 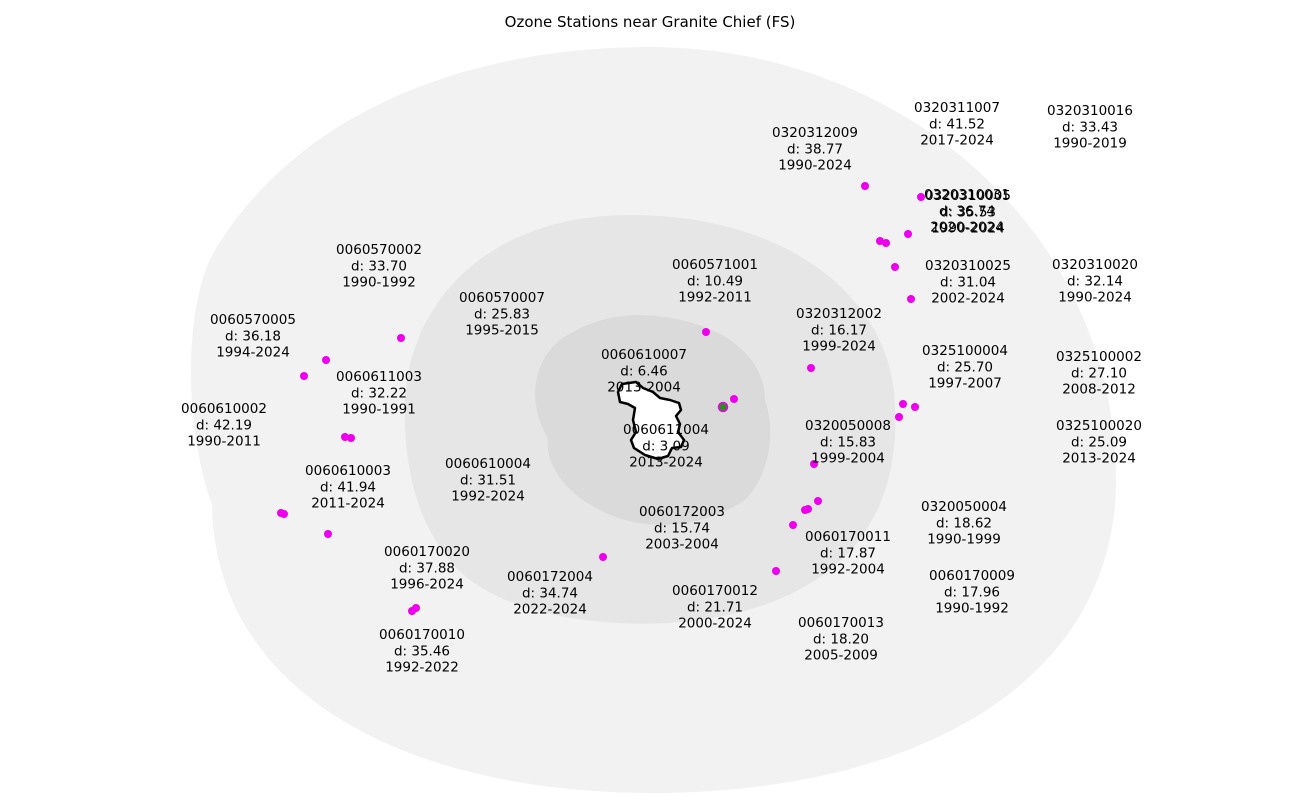 What do you see at coordinates (666, 446) in the screenshot?
I see `station-label: 0060611004 d: 3.09 2013-2024` at bounding box center [666, 446].